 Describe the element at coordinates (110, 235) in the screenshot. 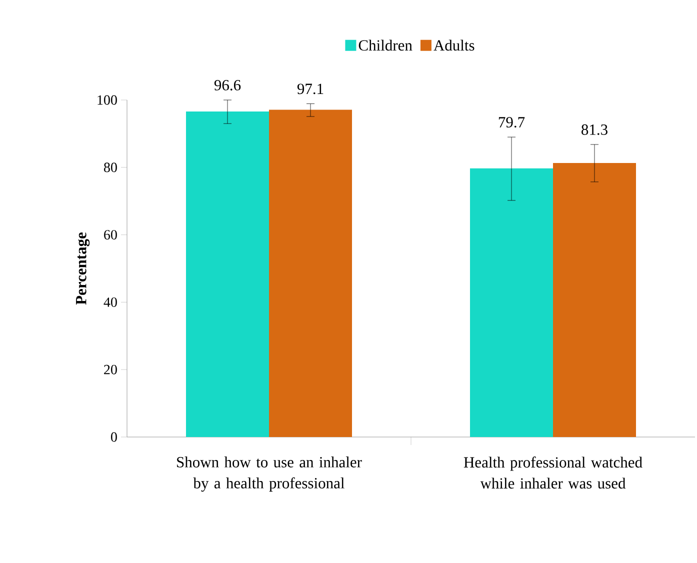

I see `y-tick-label: 60` at that location.